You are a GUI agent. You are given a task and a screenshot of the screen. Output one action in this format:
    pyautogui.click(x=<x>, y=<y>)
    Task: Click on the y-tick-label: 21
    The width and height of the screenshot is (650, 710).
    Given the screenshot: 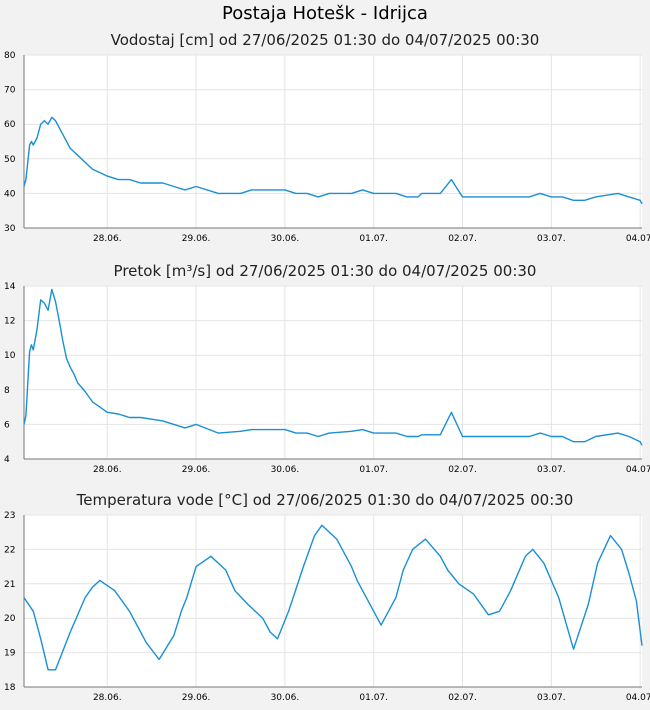 What is the action you would take?
    pyautogui.click(x=9, y=585)
    